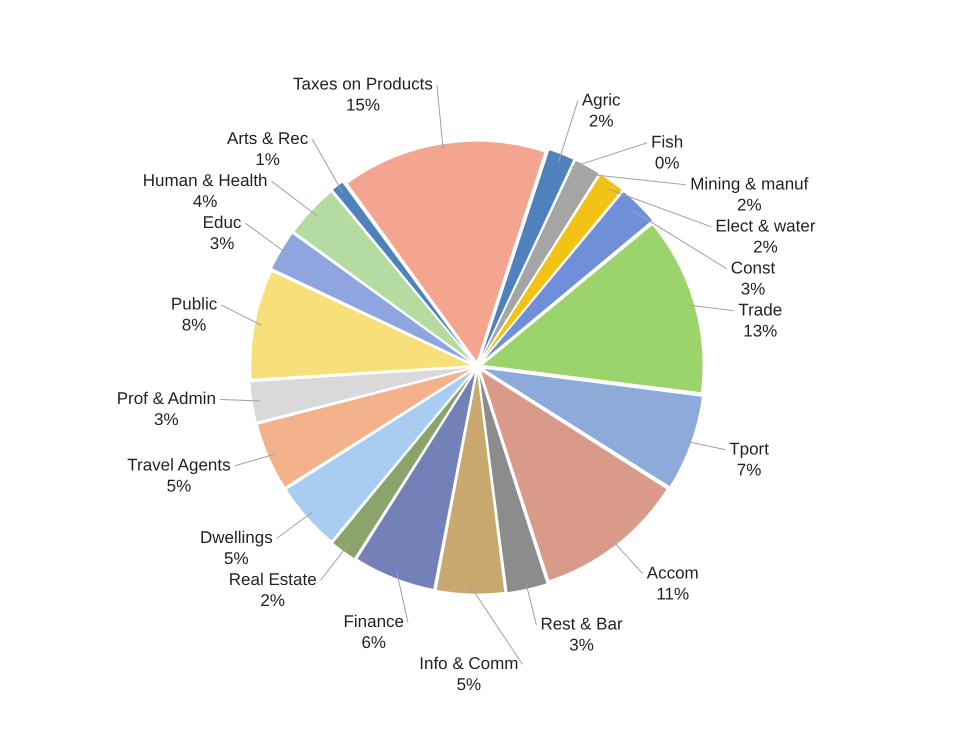  I want to click on slice-label: Mining & manuf, so click(749, 184).